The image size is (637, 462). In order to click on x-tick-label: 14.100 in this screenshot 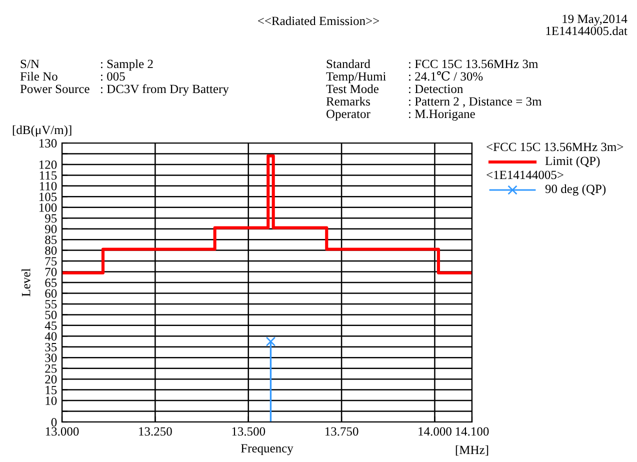, I will do `click(472, 431)`.